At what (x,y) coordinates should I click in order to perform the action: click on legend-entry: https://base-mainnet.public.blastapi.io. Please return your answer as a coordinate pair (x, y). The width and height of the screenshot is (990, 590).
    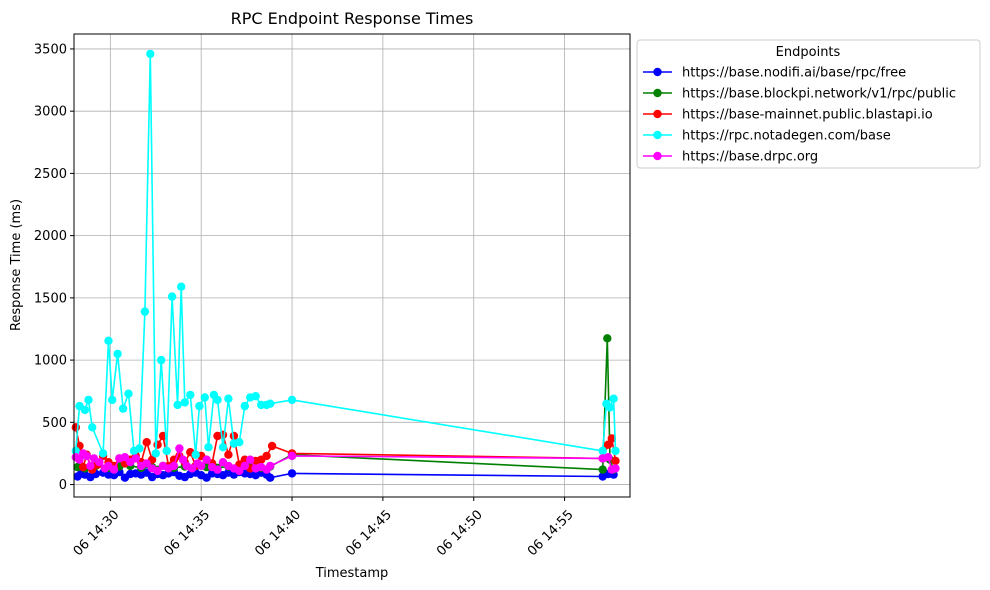
    Looking at the image, I should click on (788, 115).